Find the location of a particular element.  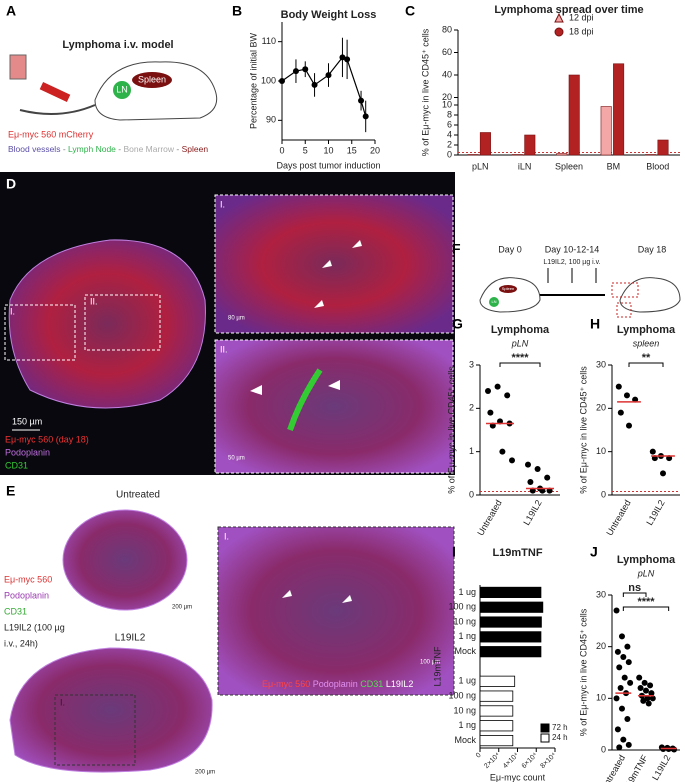

y-tick-label: 20 is located at coordinates (601, 408).